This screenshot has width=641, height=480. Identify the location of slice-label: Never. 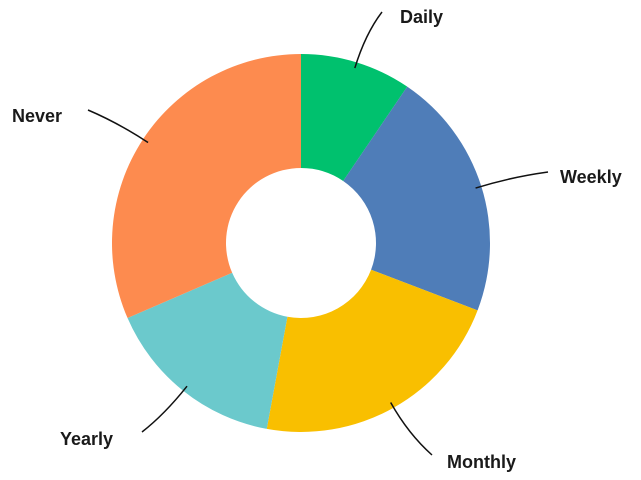
(37, 116).